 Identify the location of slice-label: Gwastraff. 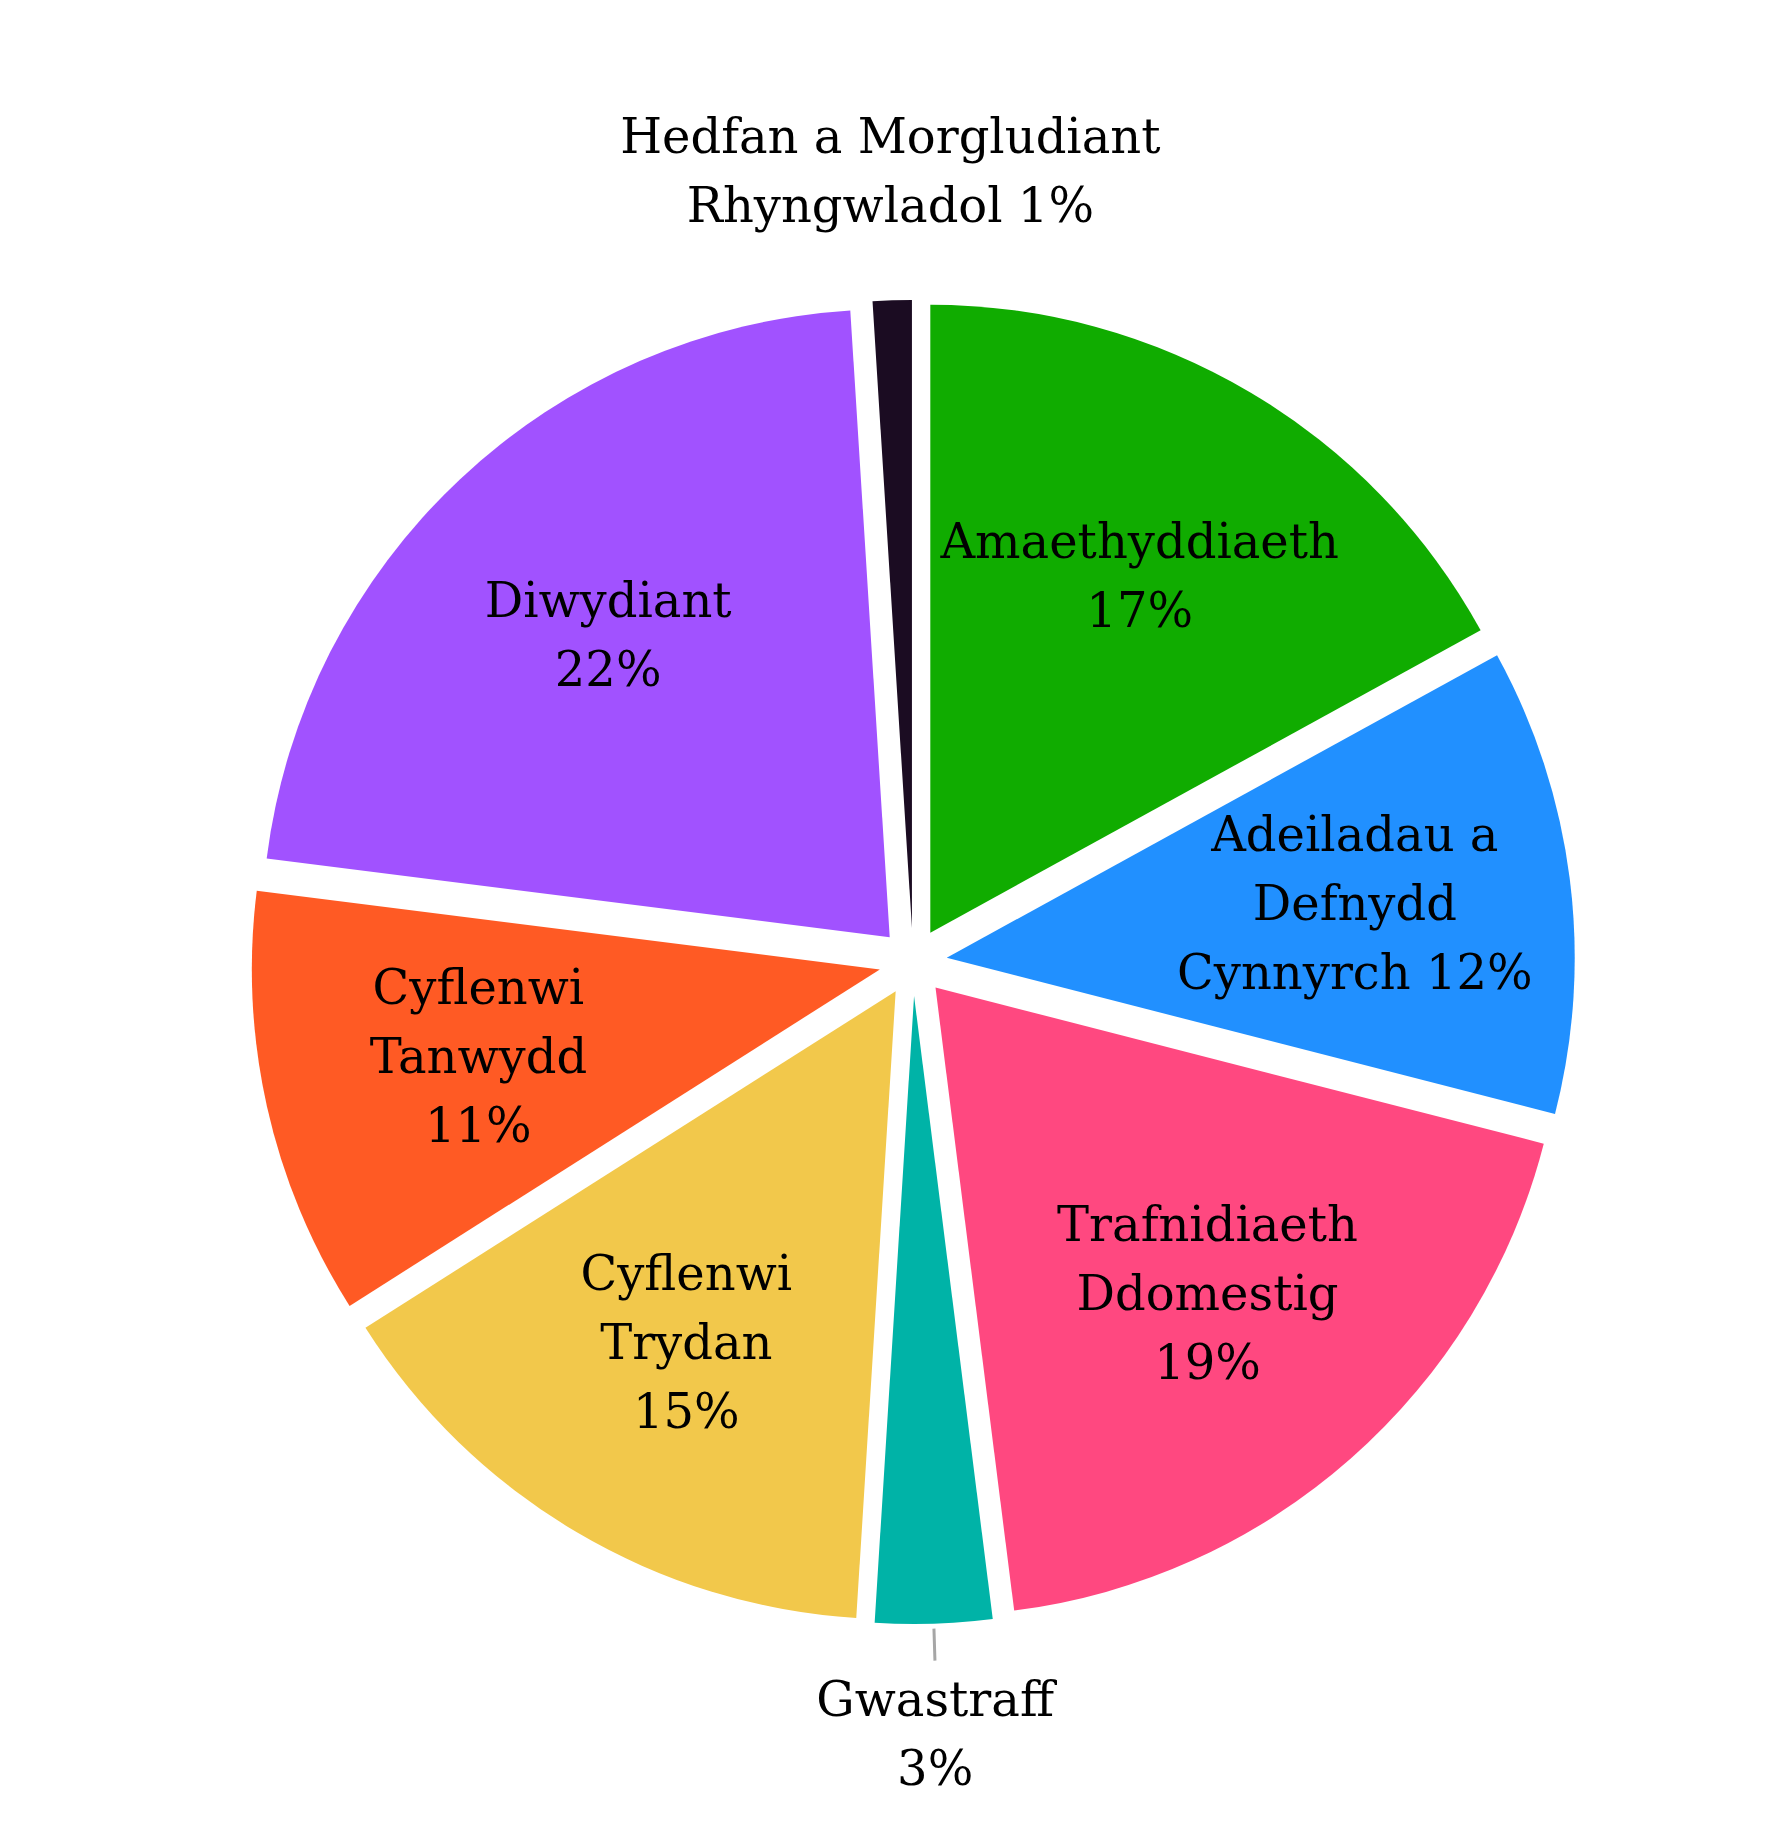
(936, 1699).